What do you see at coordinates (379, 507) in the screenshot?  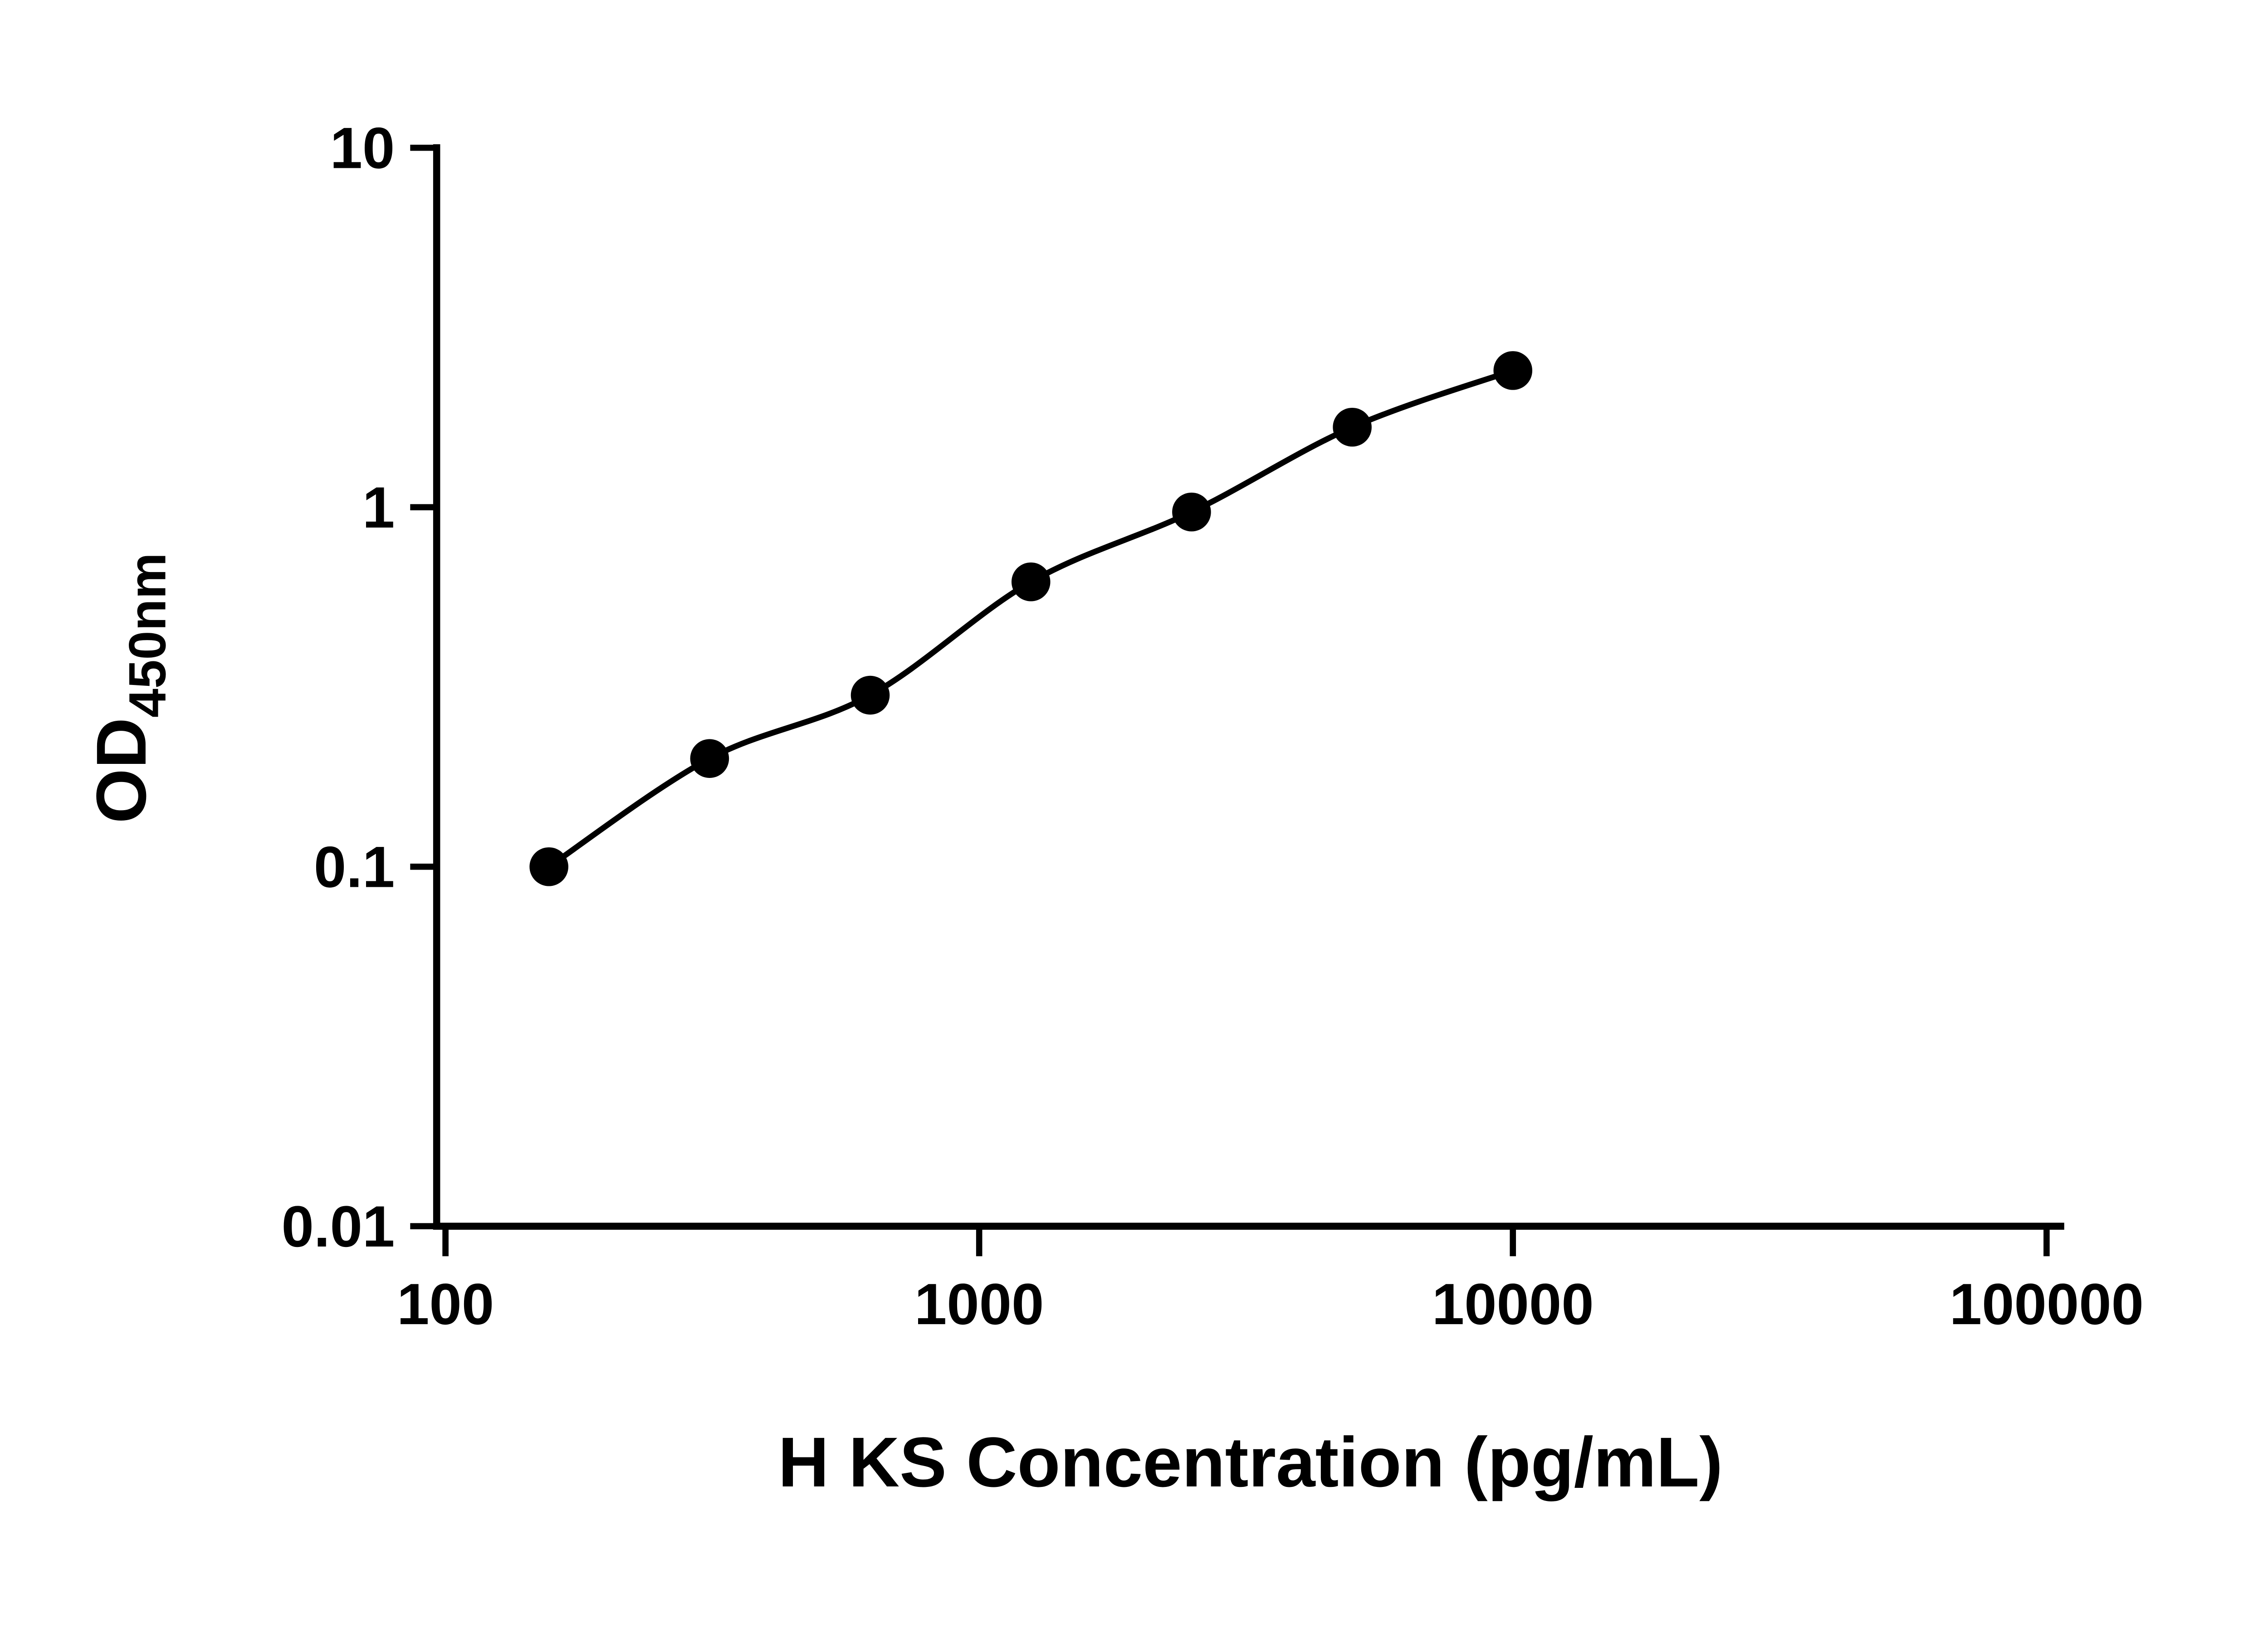 I see `y-tick-label: 1` at bounding box center [379, 507].